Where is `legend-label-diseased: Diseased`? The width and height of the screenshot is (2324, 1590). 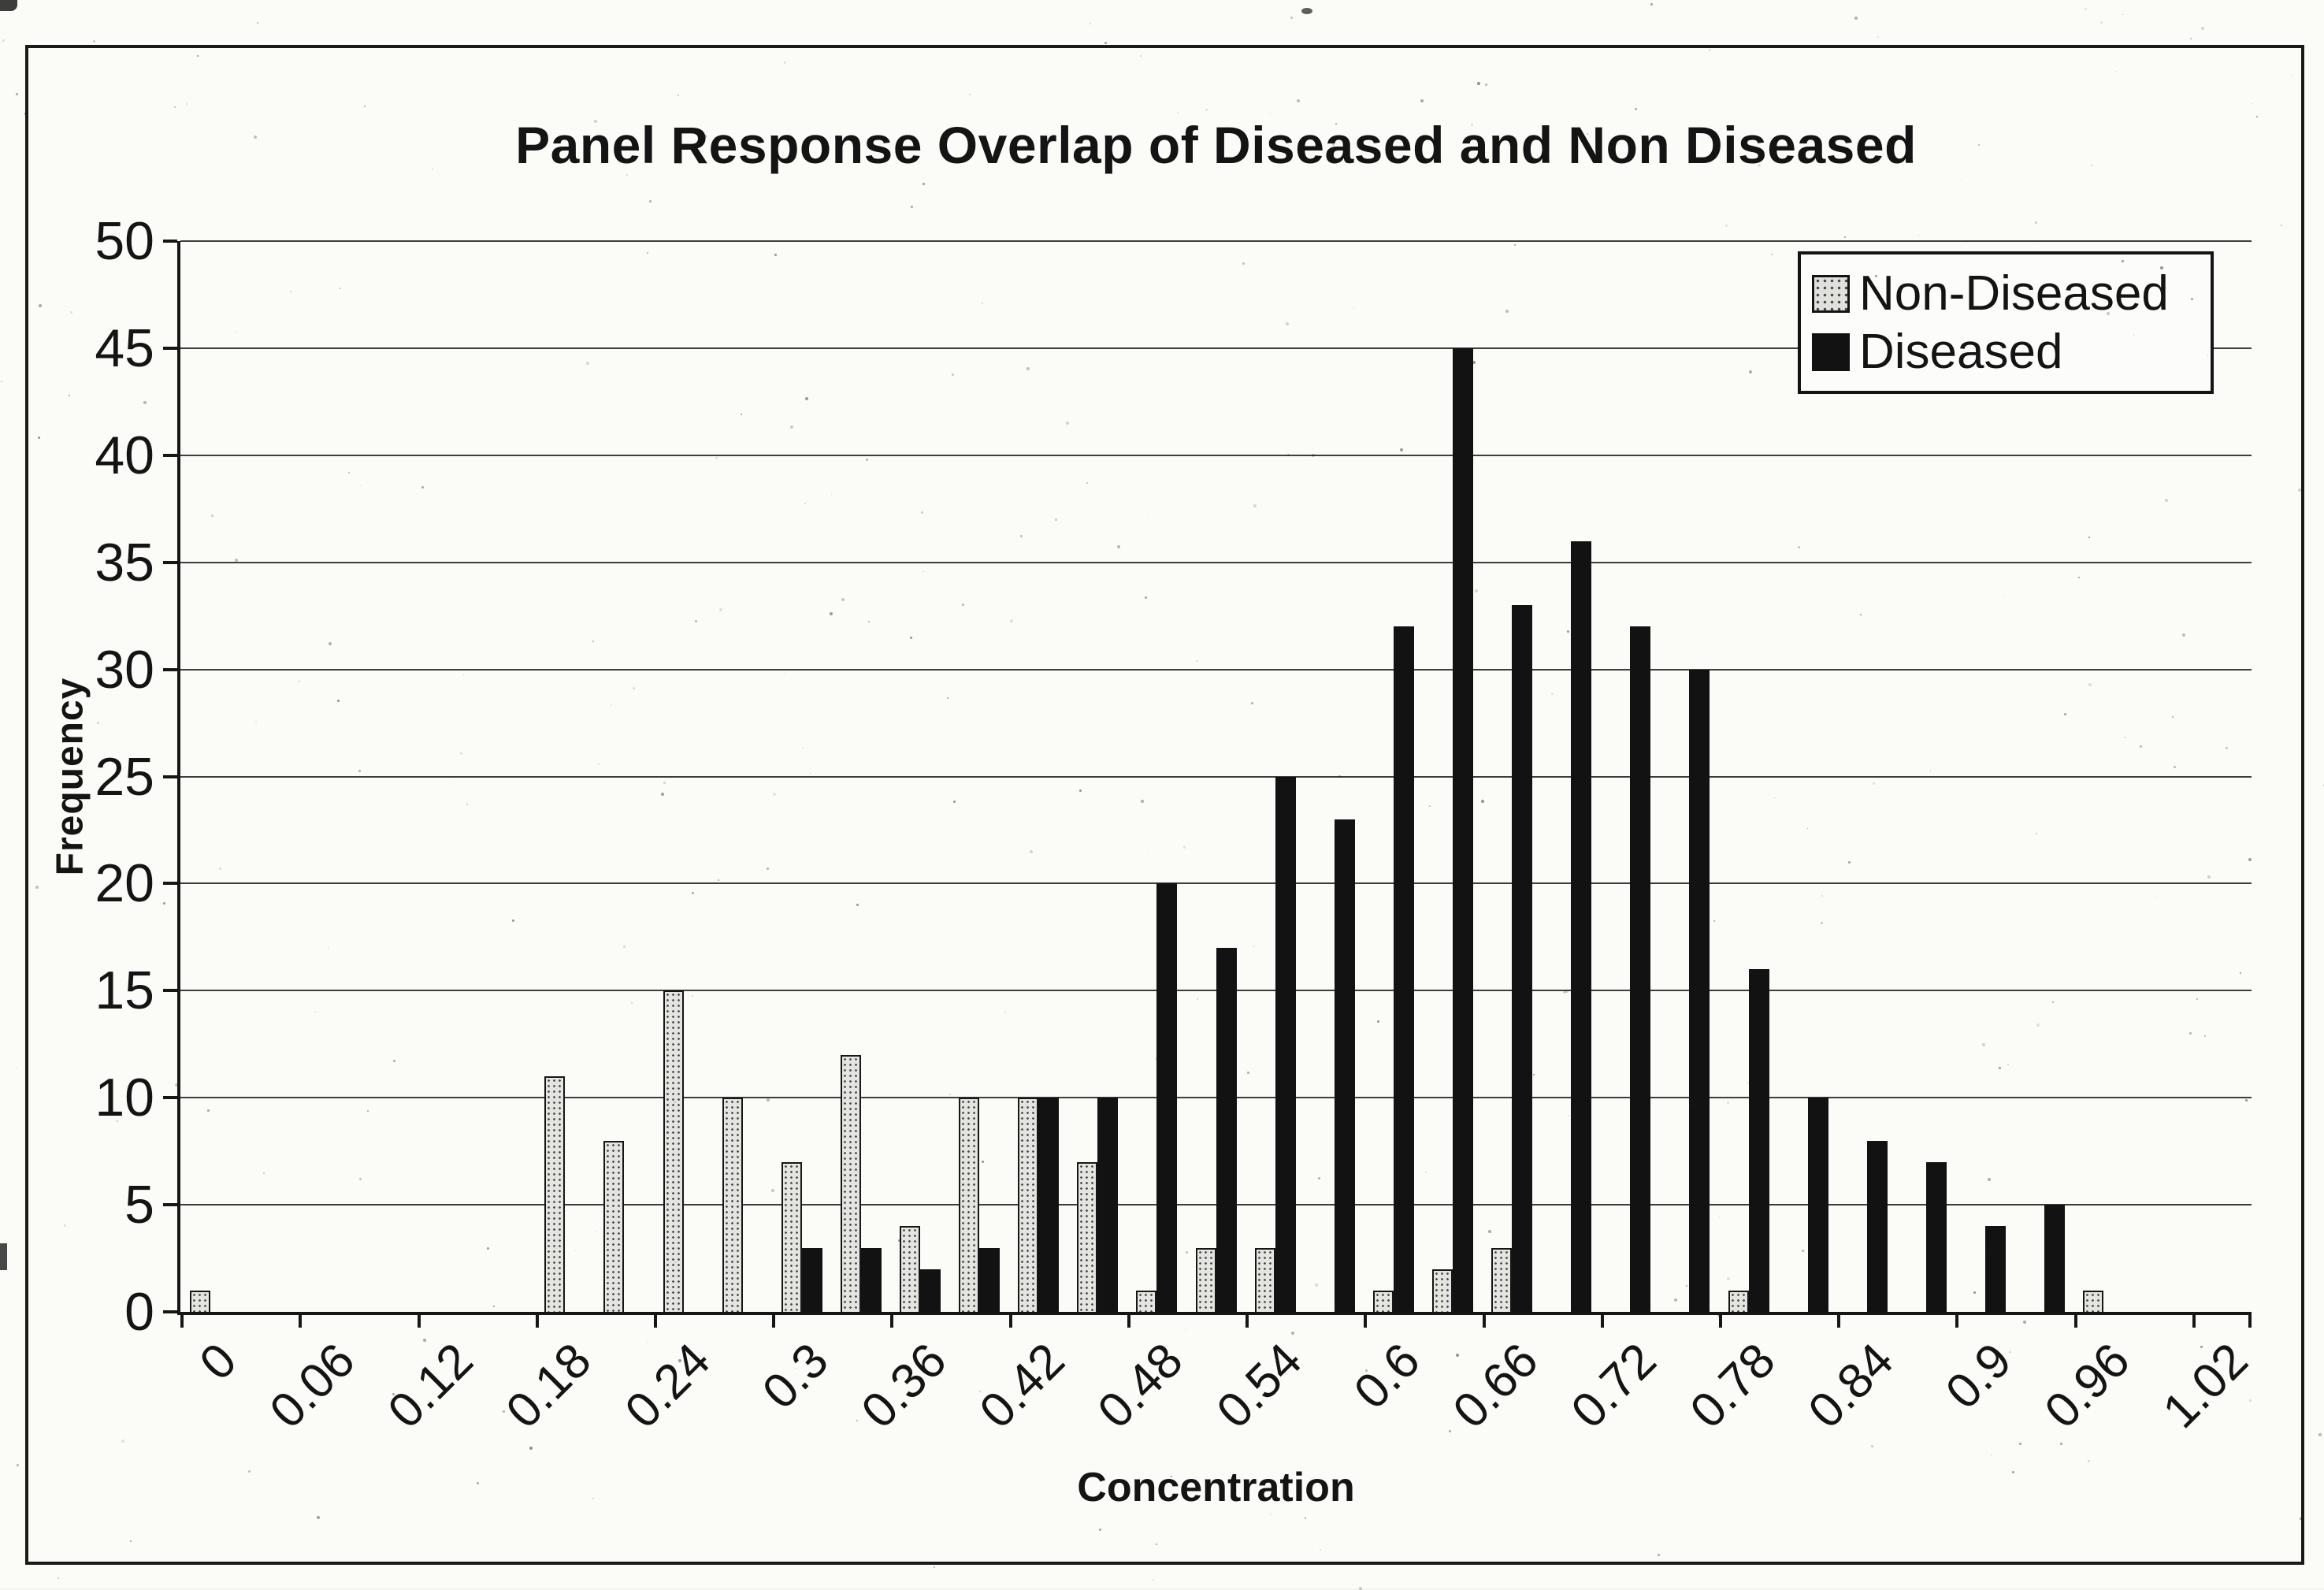 legend-label-diseased: Diseased is located at coordinates (1961, 351).